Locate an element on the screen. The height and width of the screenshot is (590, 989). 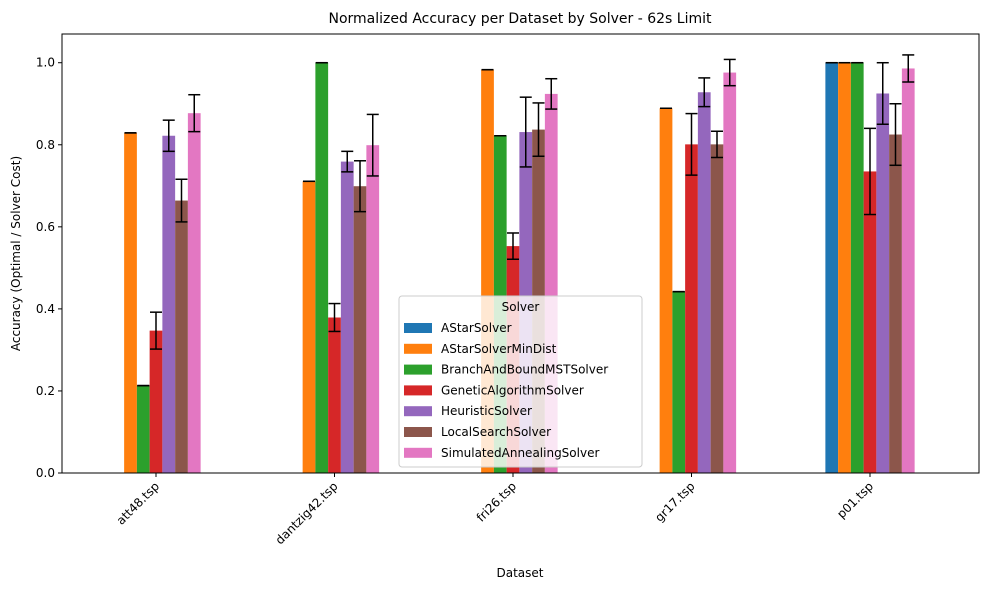
legend-label: AStarSolver is located at coordinates (476, 328).